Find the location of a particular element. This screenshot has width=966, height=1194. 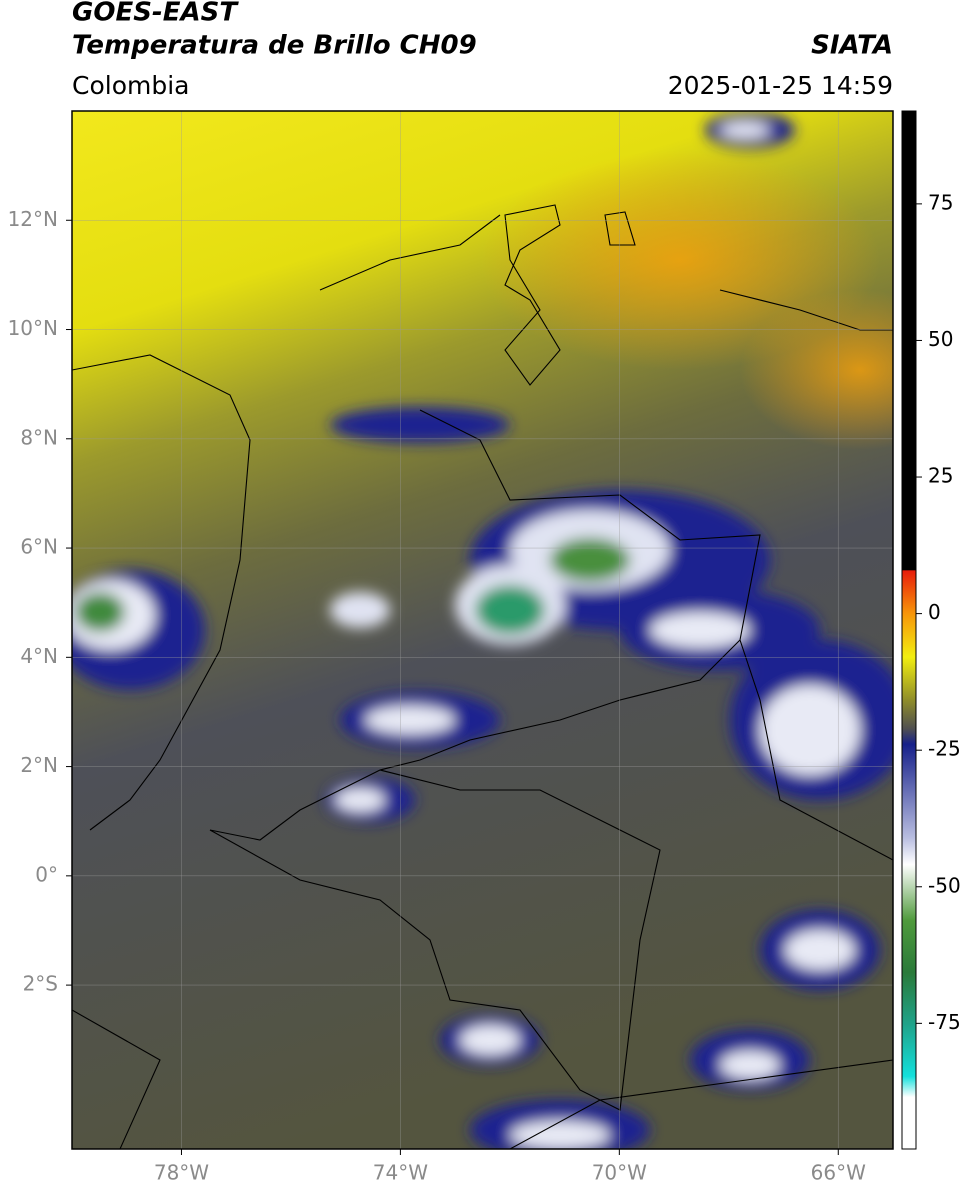

colorbar-tick-label: 50 is located at coordinates (940, 339).